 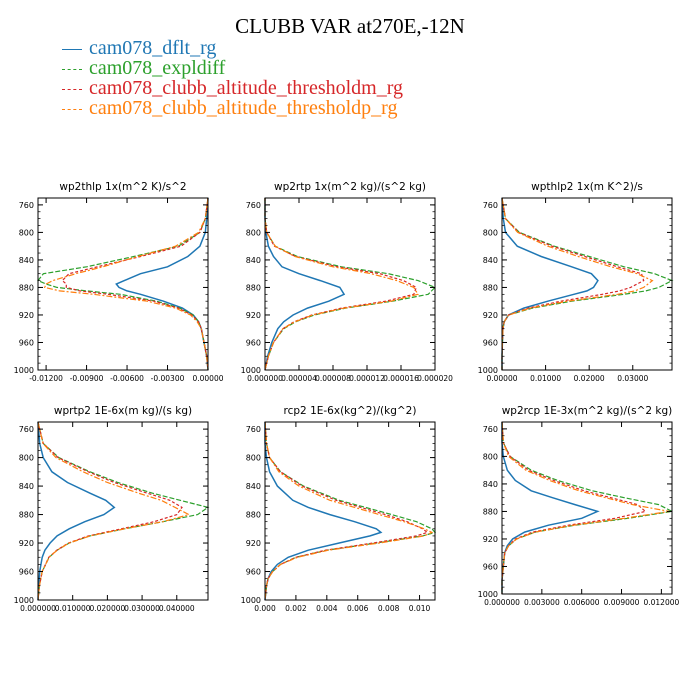 What do you see at coordinates (327, 608) in the screenshot?
I see `x-tick-label: 0.004` at bounding box center [327, 608].